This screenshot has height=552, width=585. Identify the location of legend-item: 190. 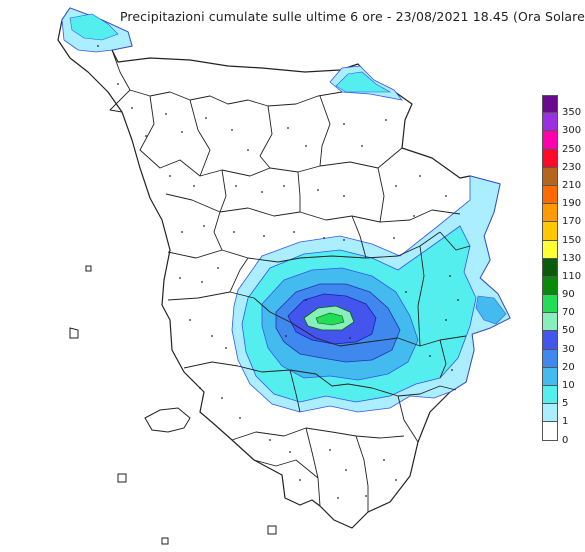
(563, 197).